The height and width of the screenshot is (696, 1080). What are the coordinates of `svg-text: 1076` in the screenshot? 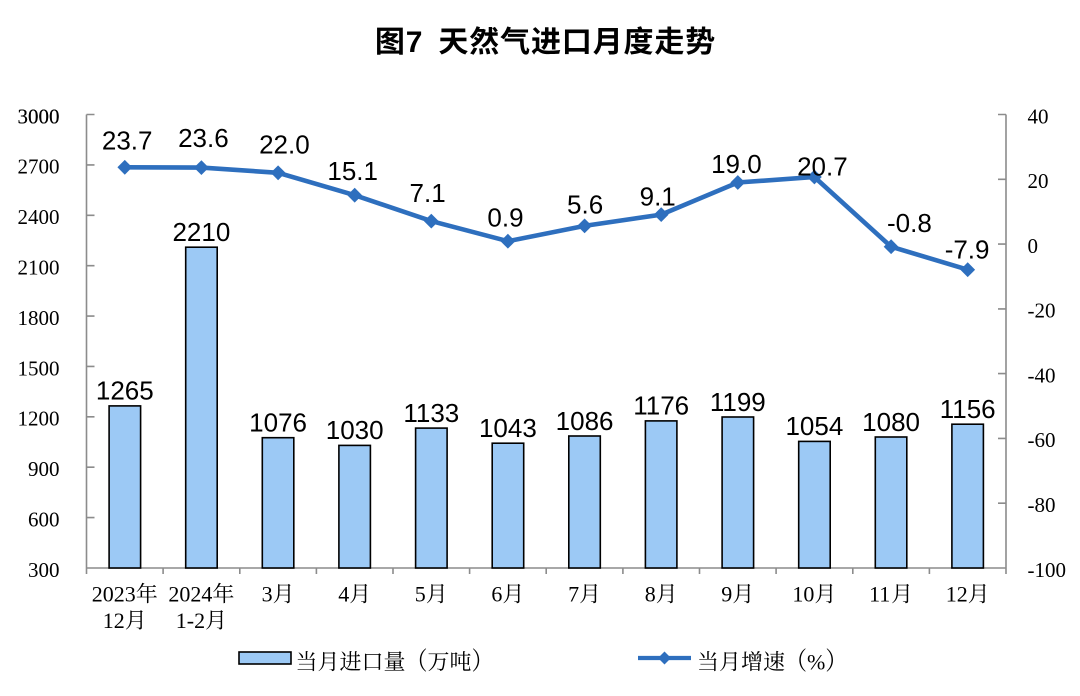 It's located at (278, 423).